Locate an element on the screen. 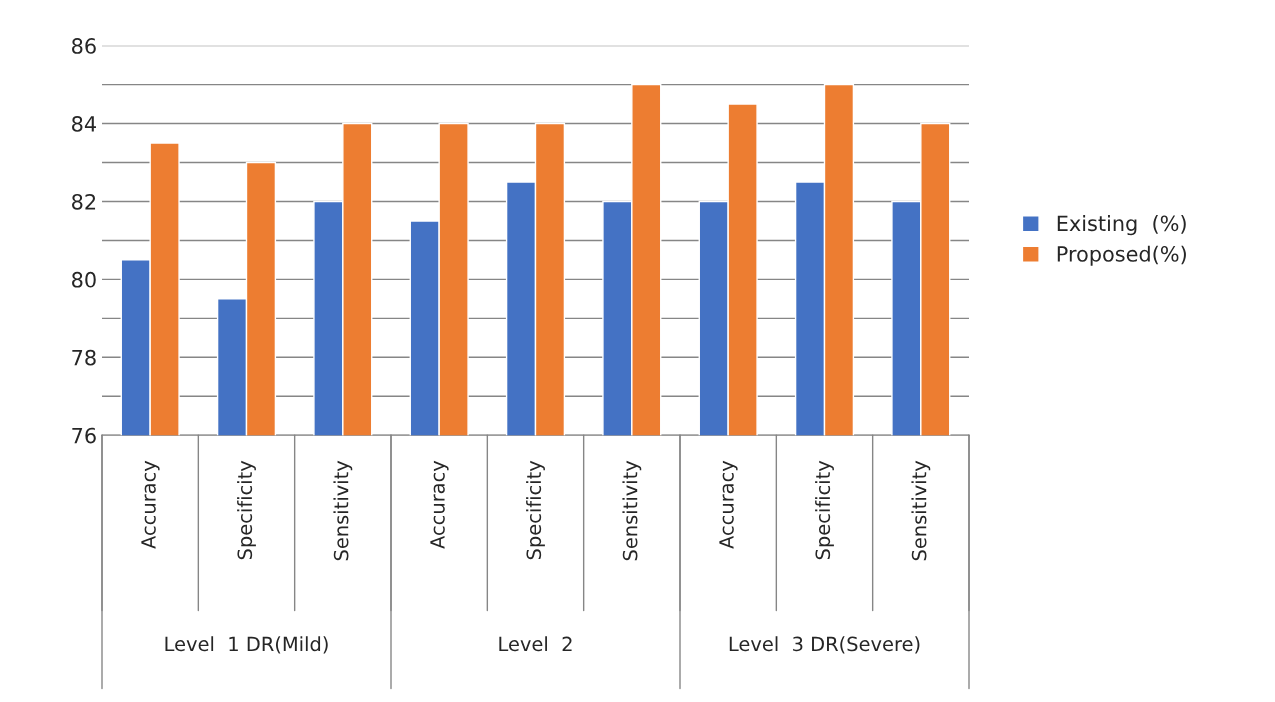 The width and height of the screenshot is (1275, 702). legend-label: Proposed(%) is located at coordinates (1121, 255).